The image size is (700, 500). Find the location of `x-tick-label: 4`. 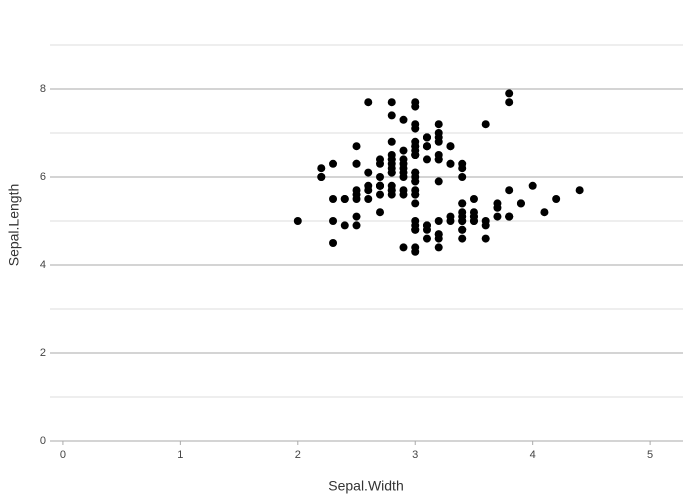

x-tick-label: 4 is located at coordinates (533, 455).